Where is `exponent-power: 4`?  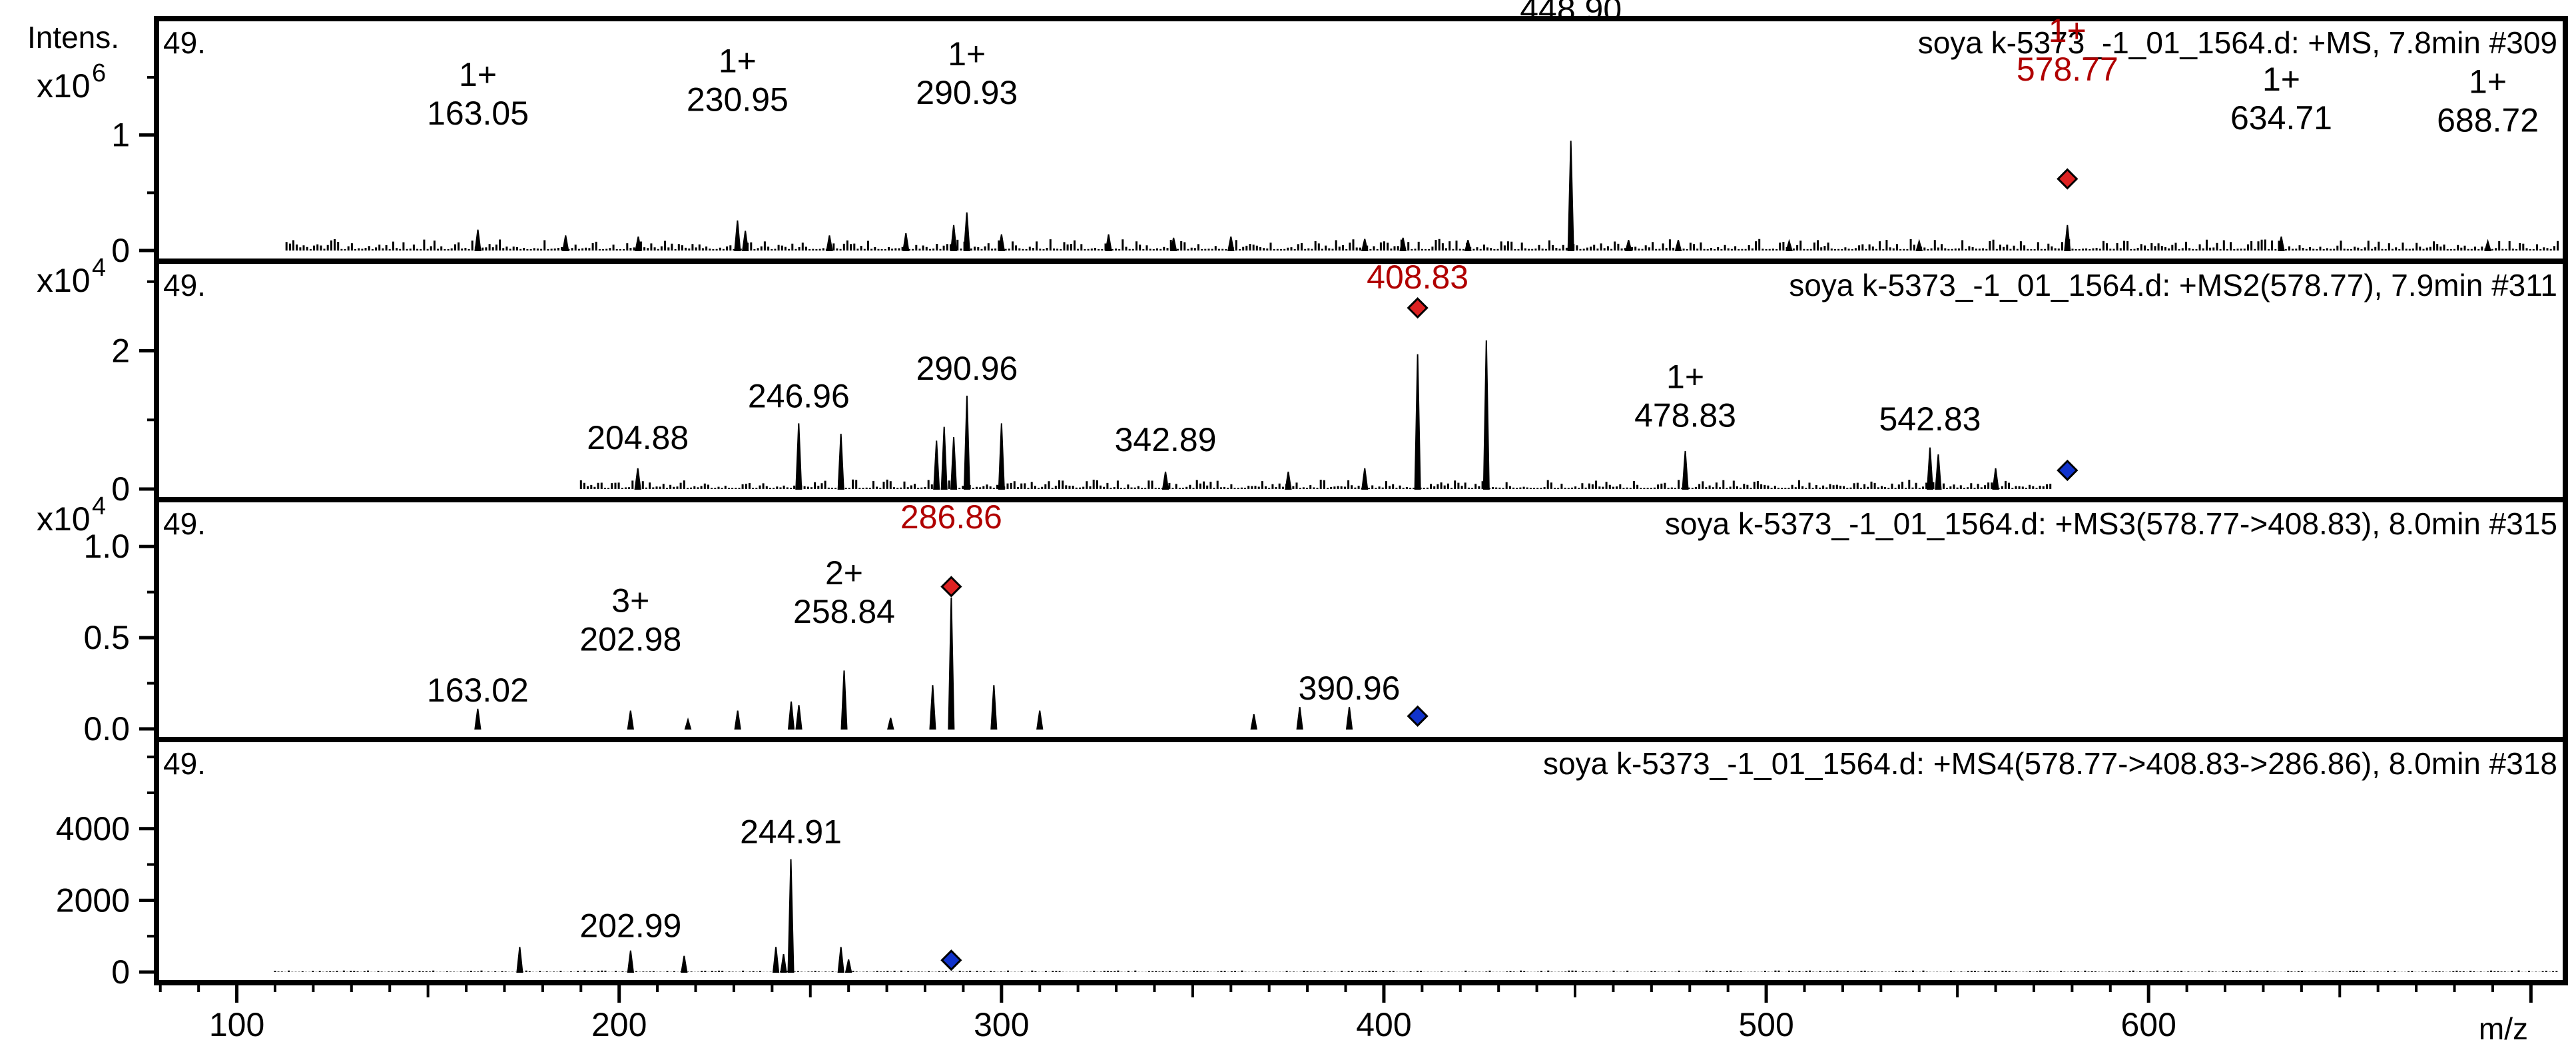
exponent-power: 4 is located at coordinates (99, 268).